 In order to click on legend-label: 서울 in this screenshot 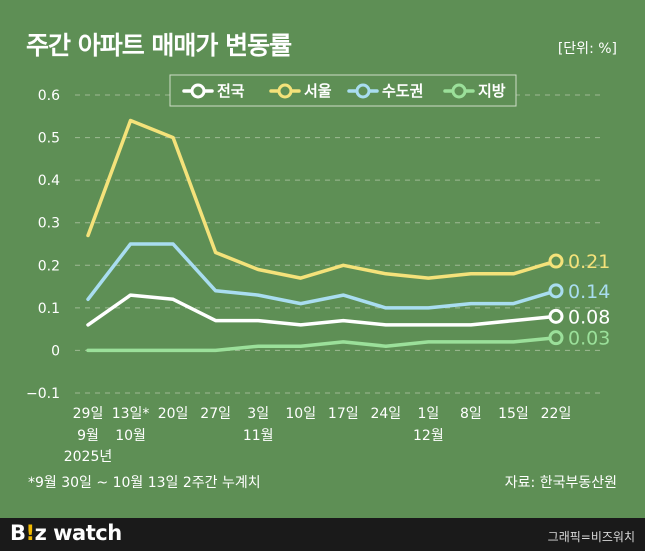, I will do `click(318, 91)`.